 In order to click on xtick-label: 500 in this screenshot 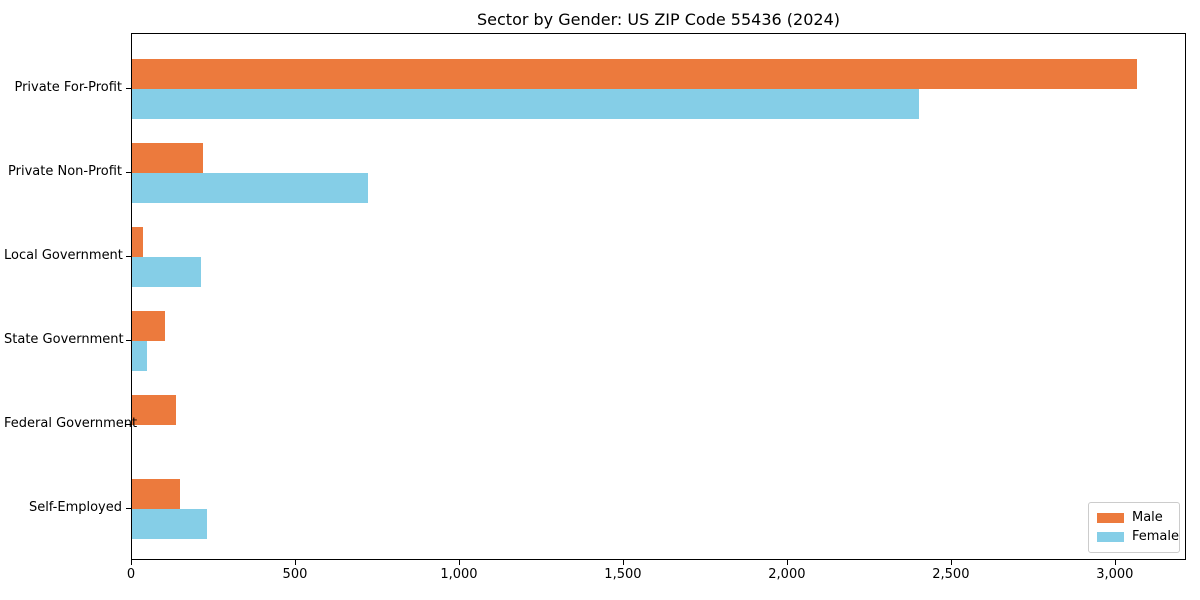, I will do `click(295, 574)`.